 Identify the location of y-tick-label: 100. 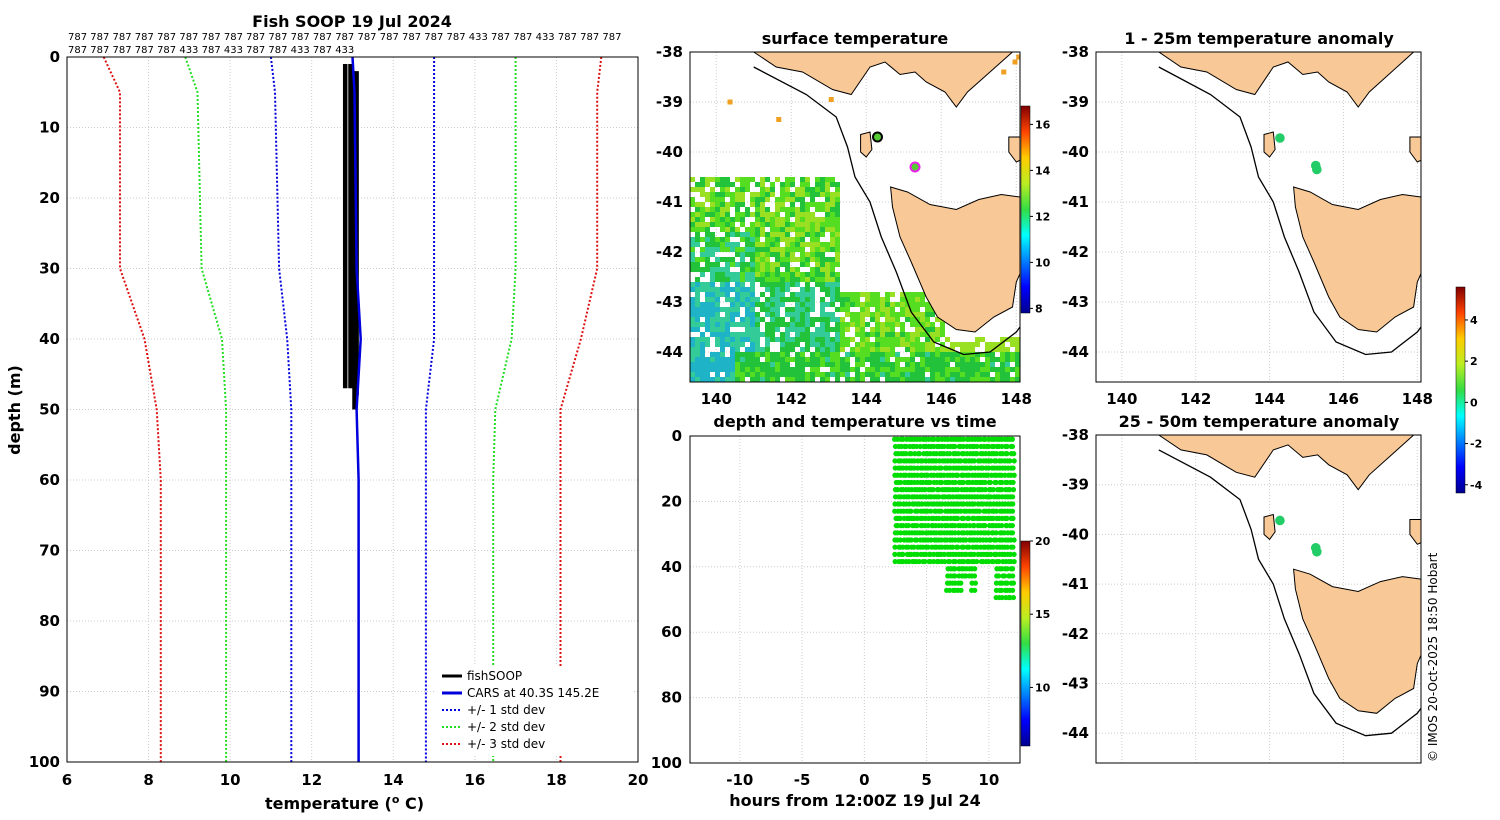
(666, 763).